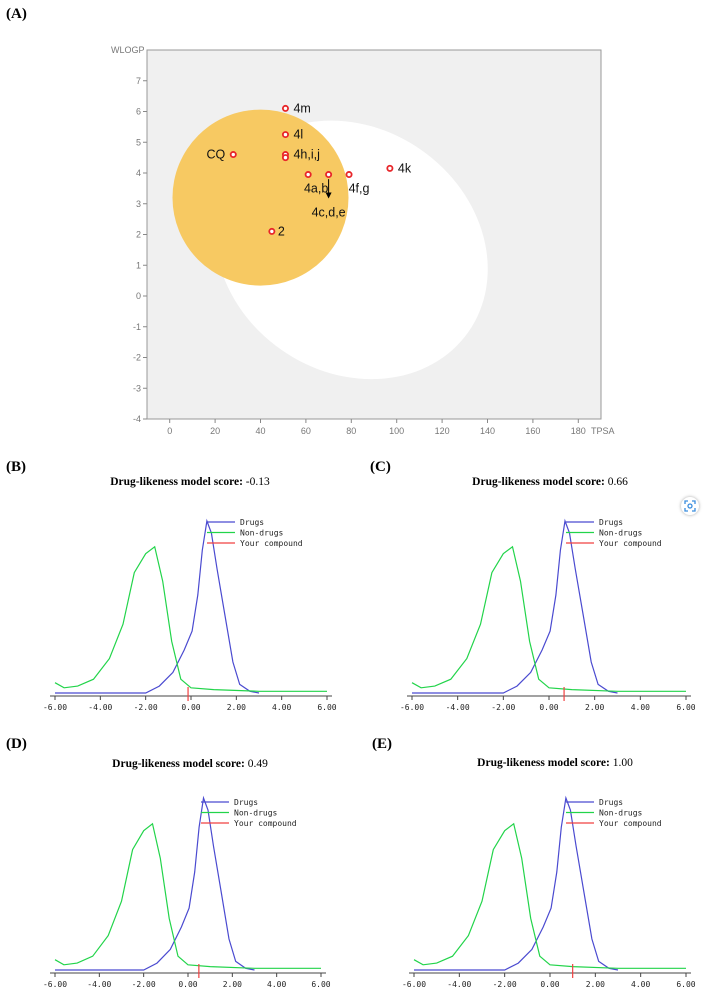  What do you see at coordinates (137, 327) in the screenshot?
I see `y-tick-label: -1` at bounding box center [137, 327].